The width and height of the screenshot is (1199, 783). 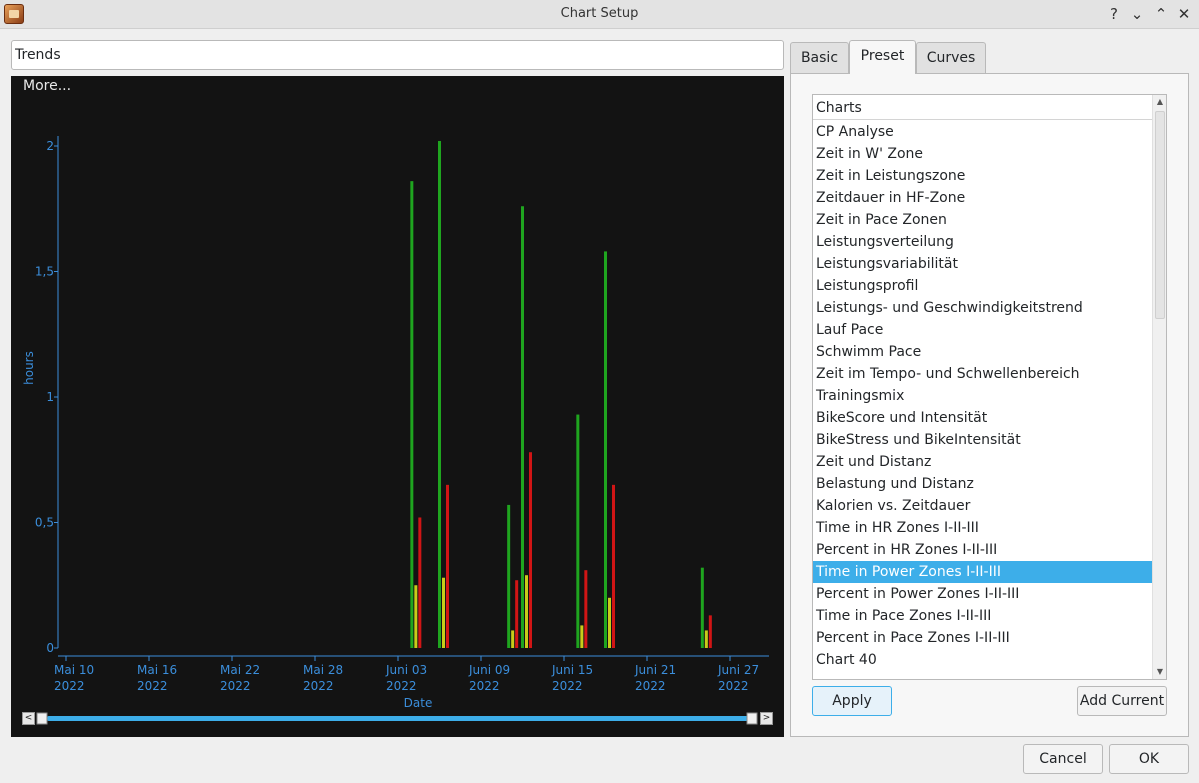 What do you see at coordinates (1159, 387) in the screenshot?
I see `charts-list-scrollbar: ▲ ▼` at bounding box center [1159, 387].